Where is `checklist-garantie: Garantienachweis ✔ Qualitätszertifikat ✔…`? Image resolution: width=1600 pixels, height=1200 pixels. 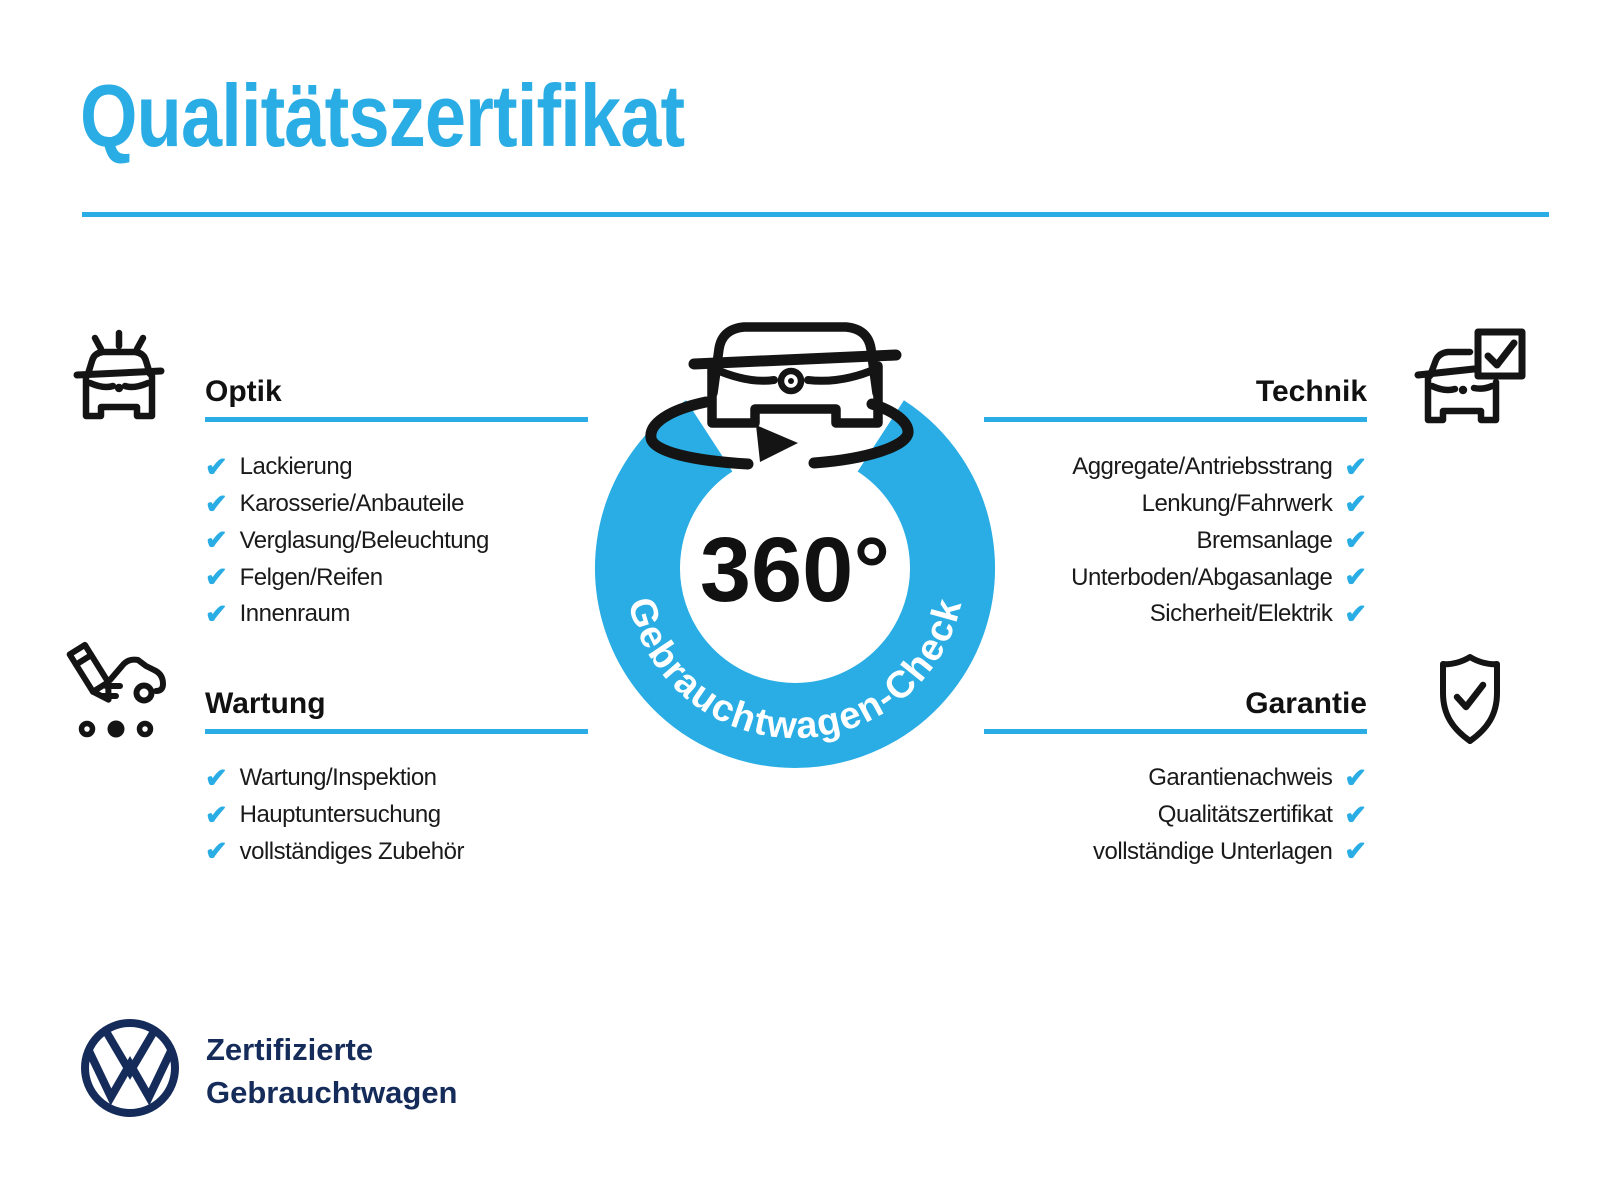
checklist-garantie: Garantienachweis ✔ Qualitätszertifikat ✔… is located at coordinates (1067, 815).